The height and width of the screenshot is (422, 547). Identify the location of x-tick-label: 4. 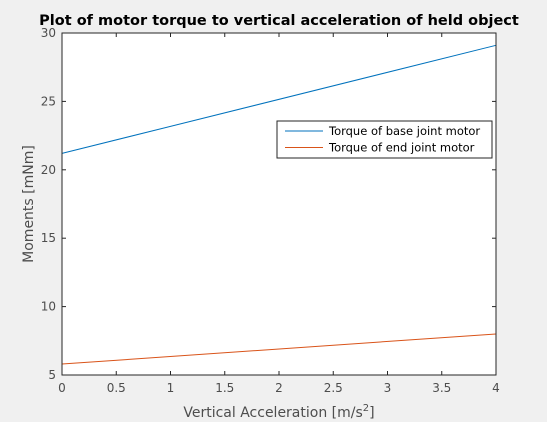
(496, 388).